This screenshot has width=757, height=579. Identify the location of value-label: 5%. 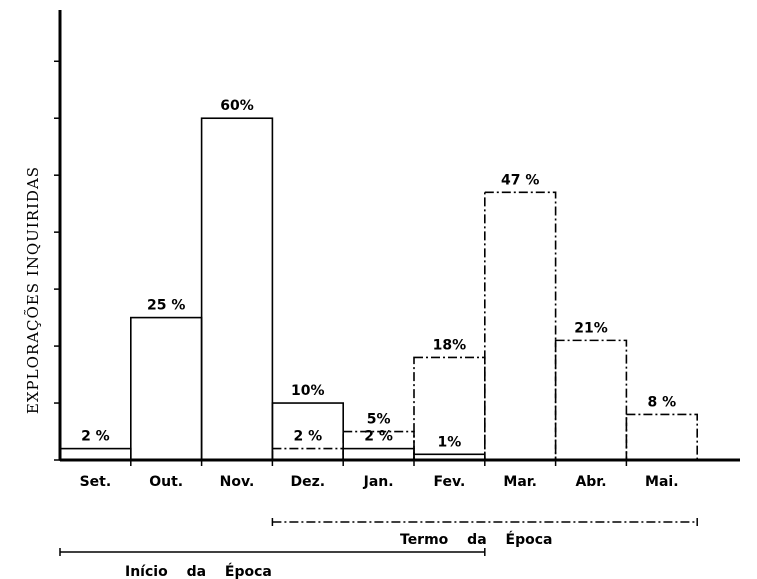
(379, 420).